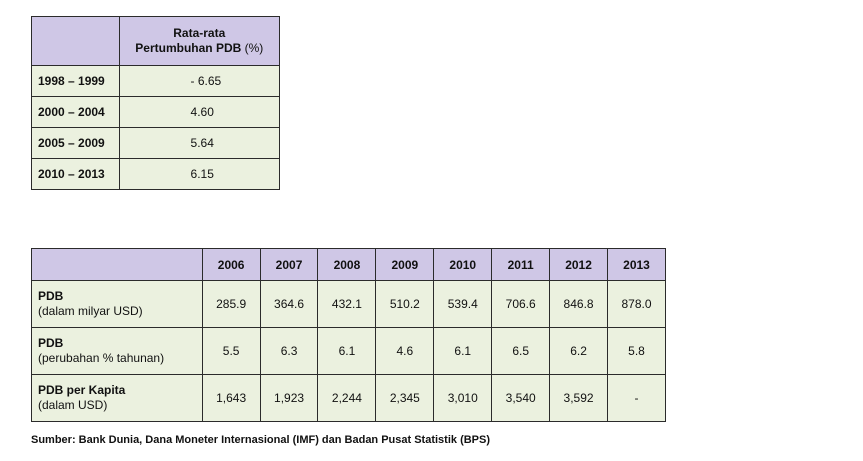 This screenshot has width=863, height=461. What do you see at coordinates (199, 112) in the screenshot?
I see `growth-value: 4.60` at bounding box center [199, 112].